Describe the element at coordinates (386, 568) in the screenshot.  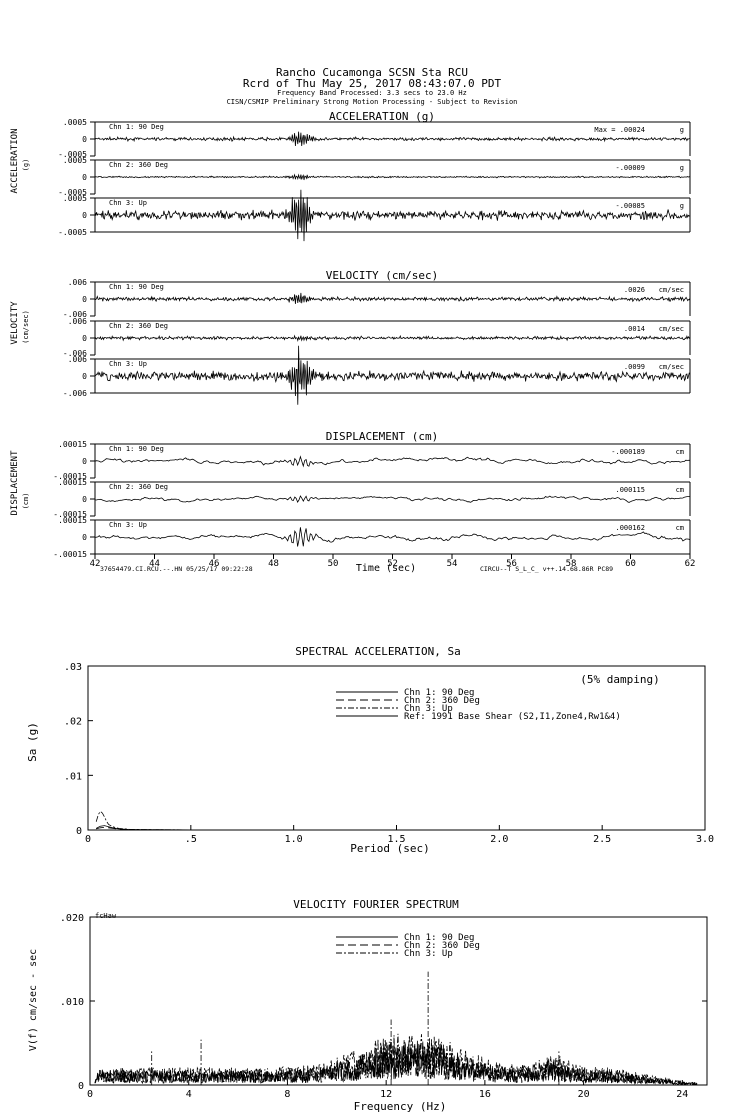
I see `time-axis-label: Time (sec)` at that location.